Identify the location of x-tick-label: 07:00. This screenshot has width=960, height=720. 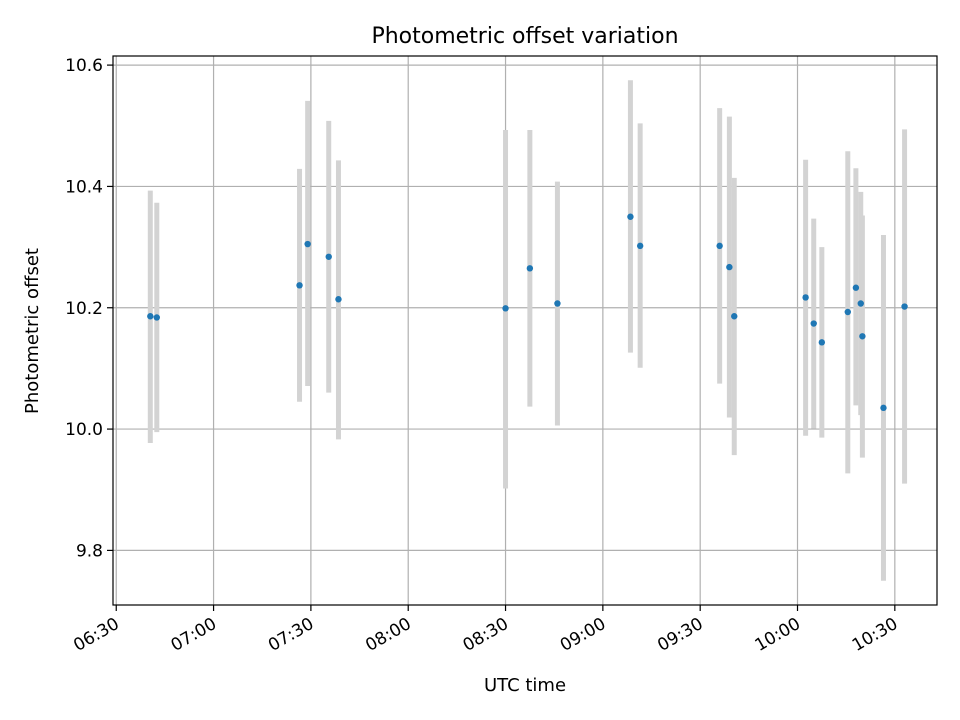
(194, 635).